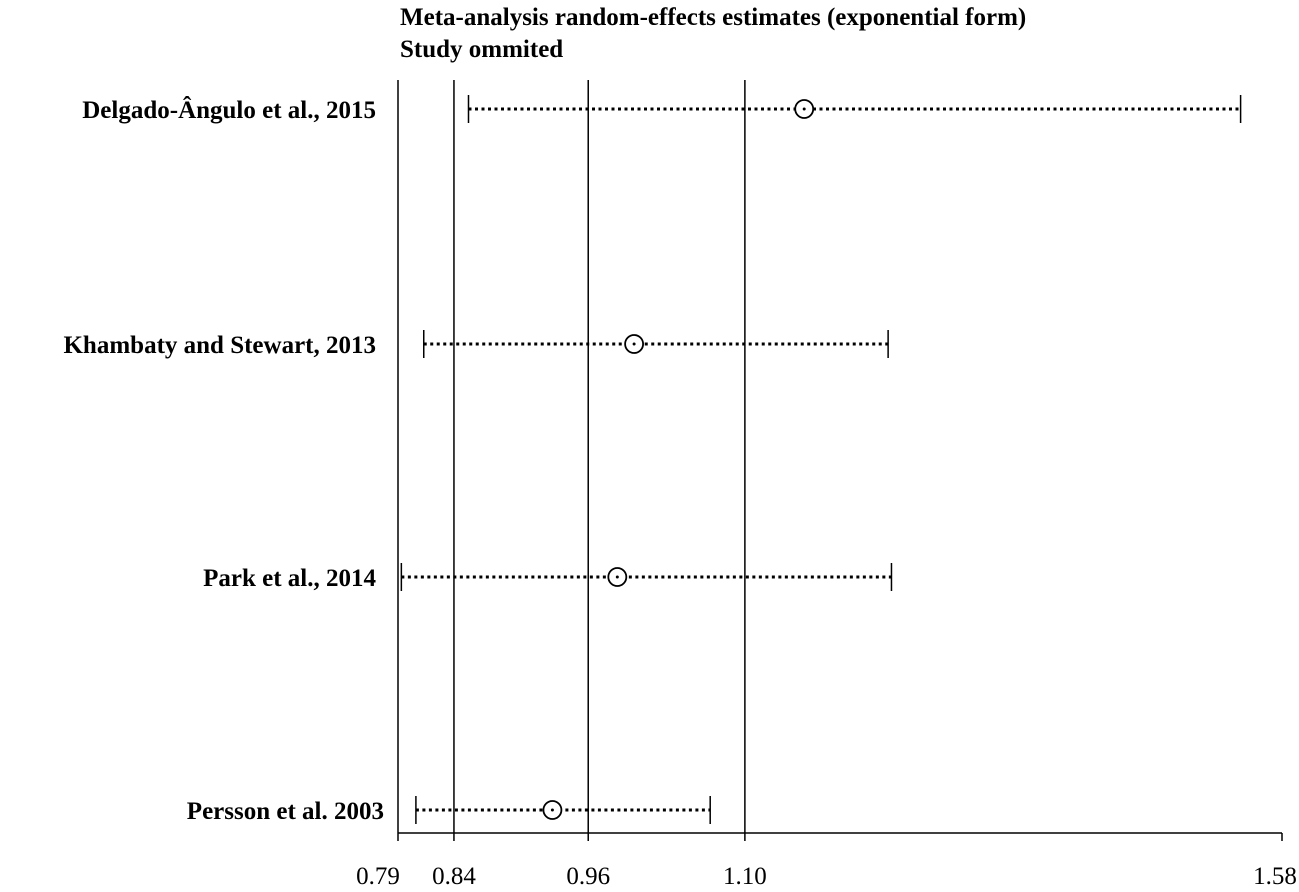 This screenshot has height=892, width=1299. Describe the element at coordinates (548, 577) in the screenshot. I see `study-row: Park et al., 2014` at that location.